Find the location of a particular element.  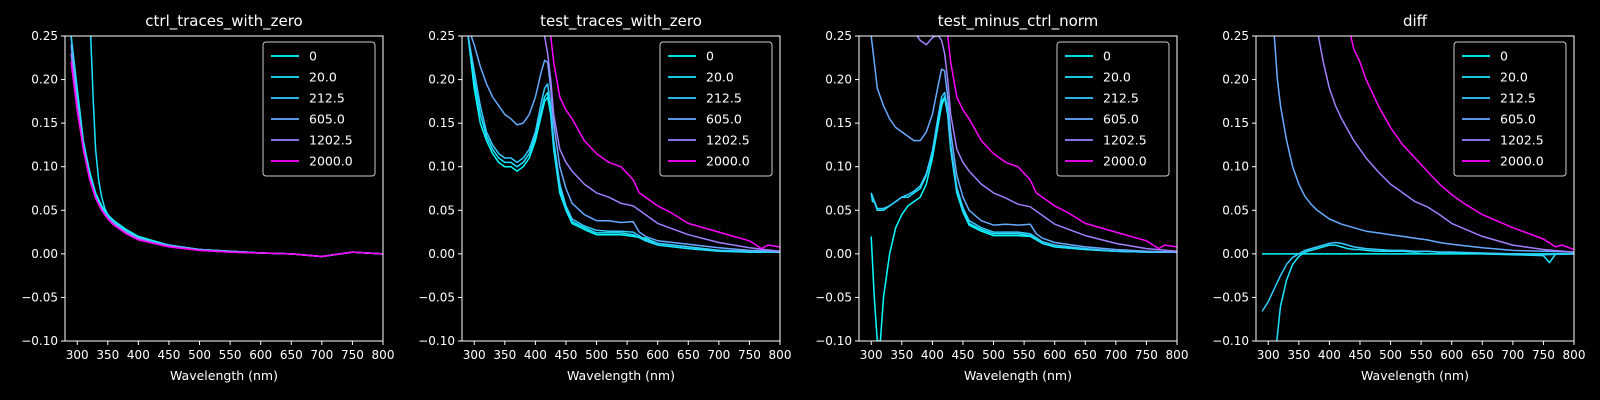

y-tick-label: 0.10 is located at coordinates (1235, 167).